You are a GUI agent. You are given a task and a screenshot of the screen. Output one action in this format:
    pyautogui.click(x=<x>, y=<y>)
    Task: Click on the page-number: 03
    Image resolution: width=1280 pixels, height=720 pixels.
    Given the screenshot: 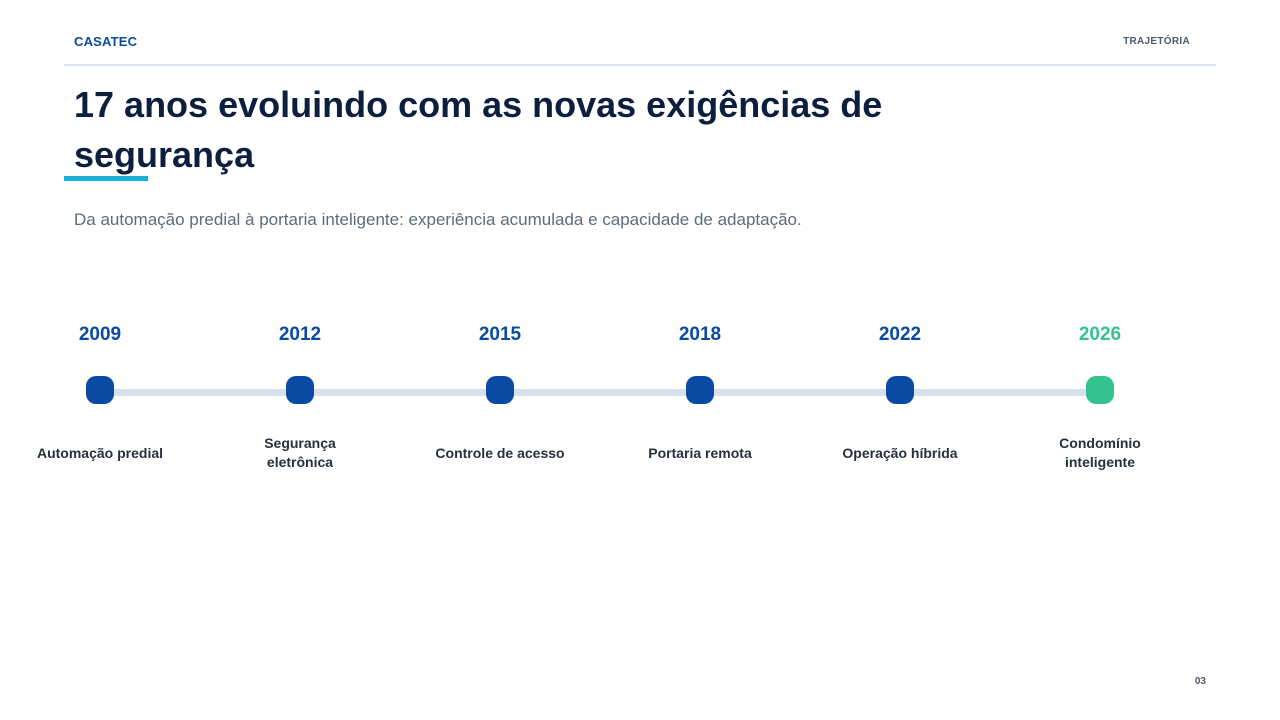 What is the action you would take?
    pyautogui.click(x=1200, y=681)
    